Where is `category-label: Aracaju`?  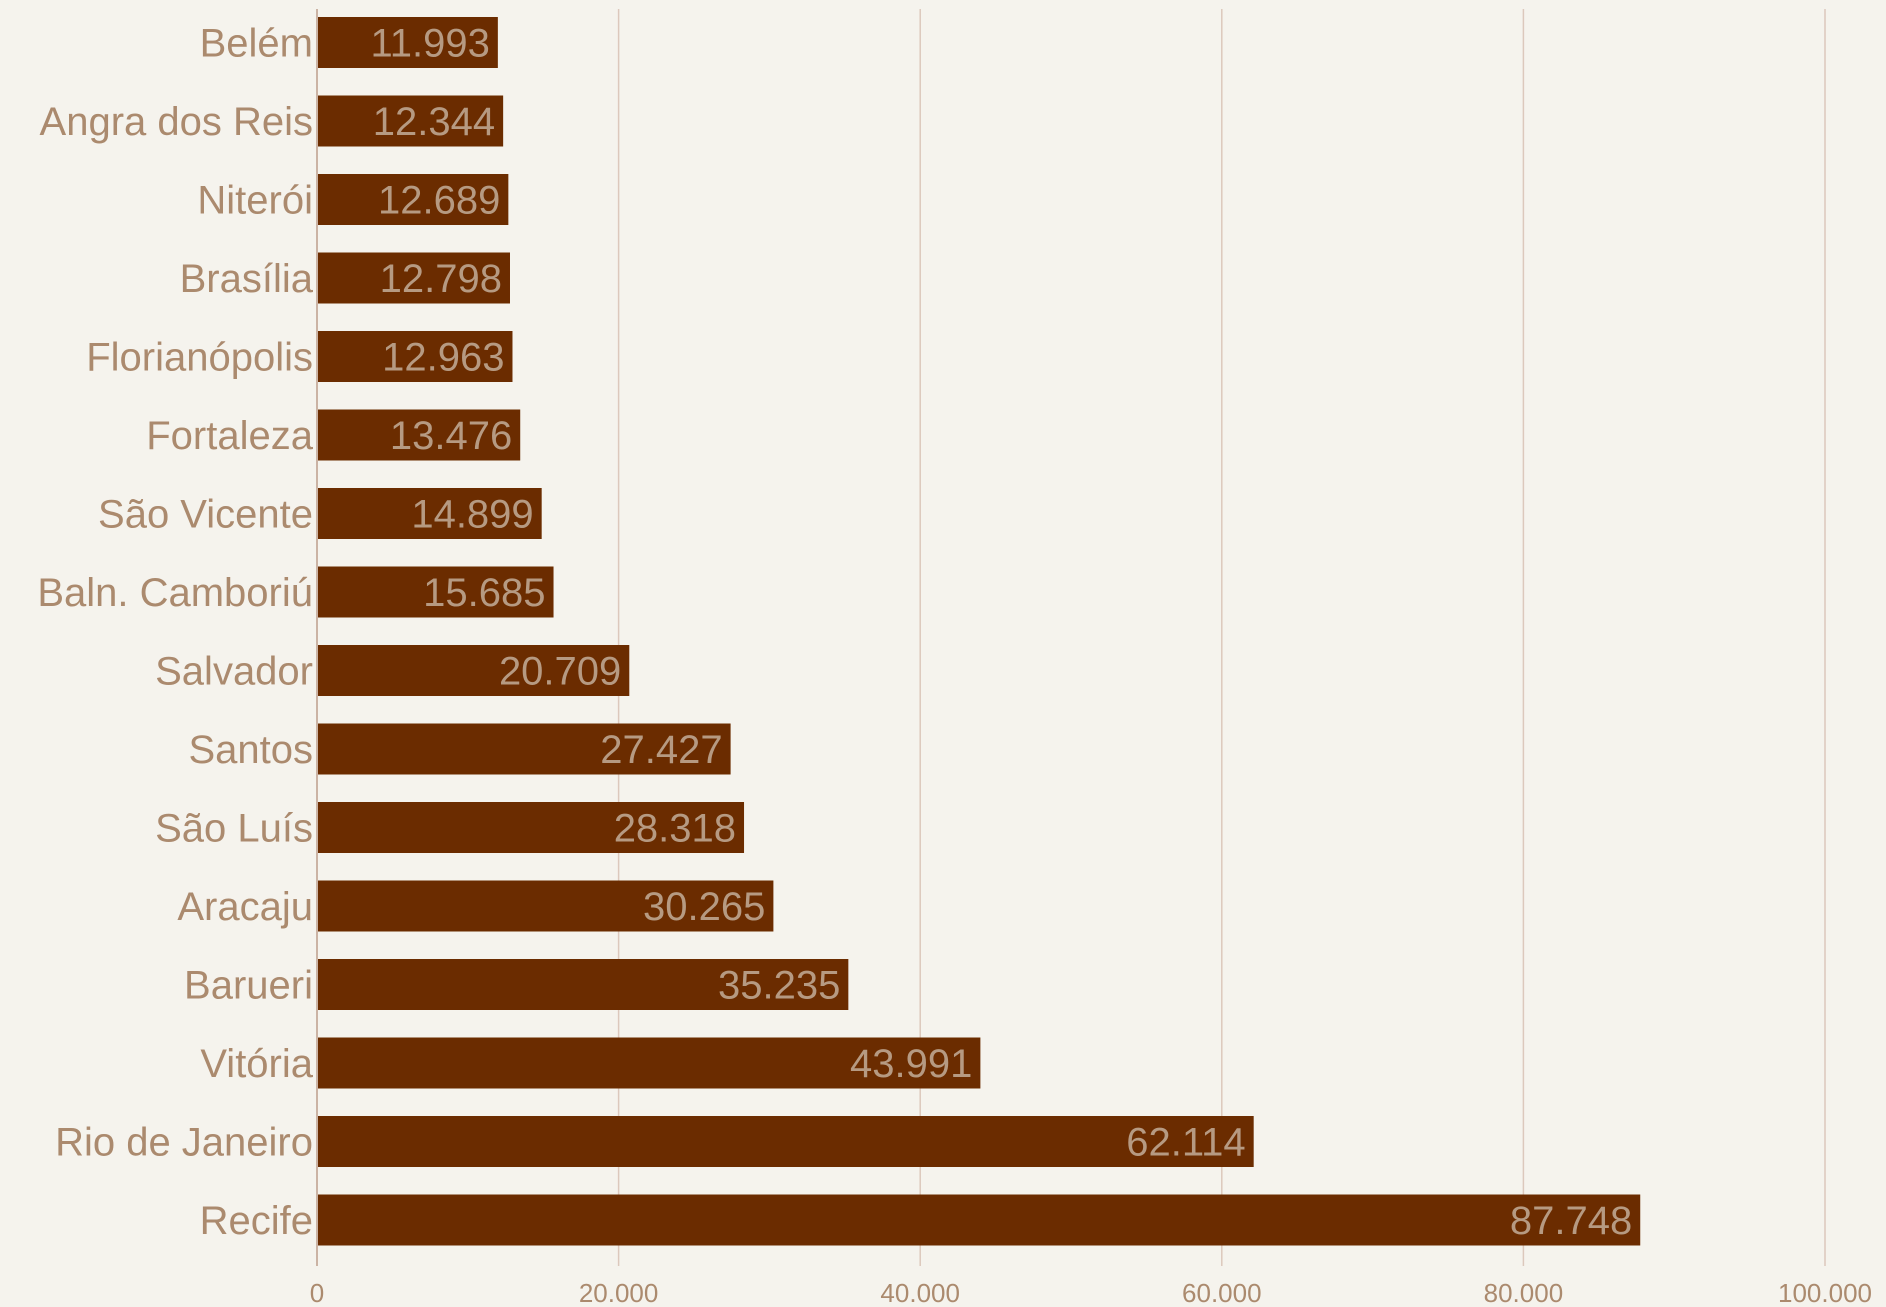 category-label: Aracaju is located at coordinates (245, 907).